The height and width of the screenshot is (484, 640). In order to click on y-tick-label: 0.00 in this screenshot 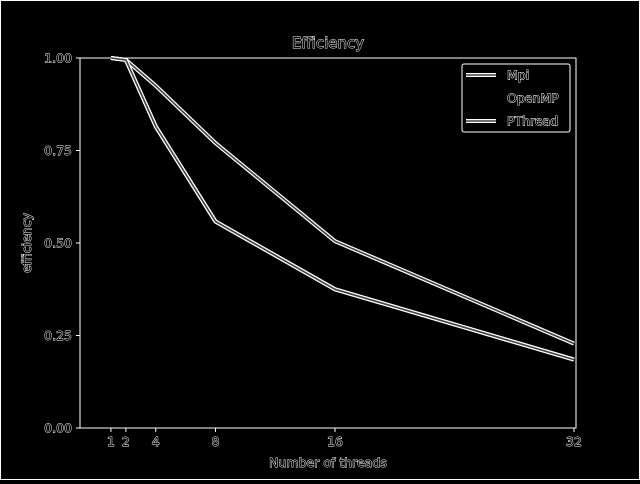, I will do `click(58, 428)`.